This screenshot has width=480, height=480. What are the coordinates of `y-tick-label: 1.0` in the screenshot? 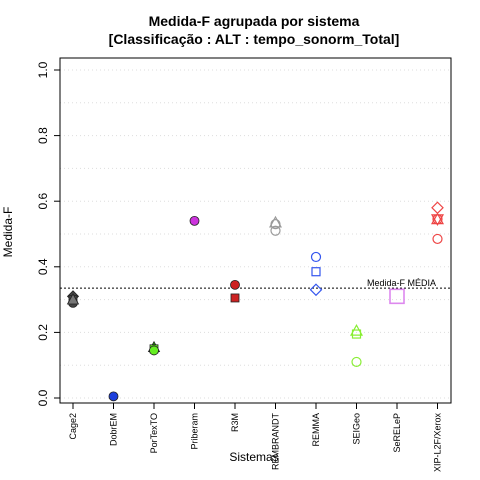 It's located at (43, 69).